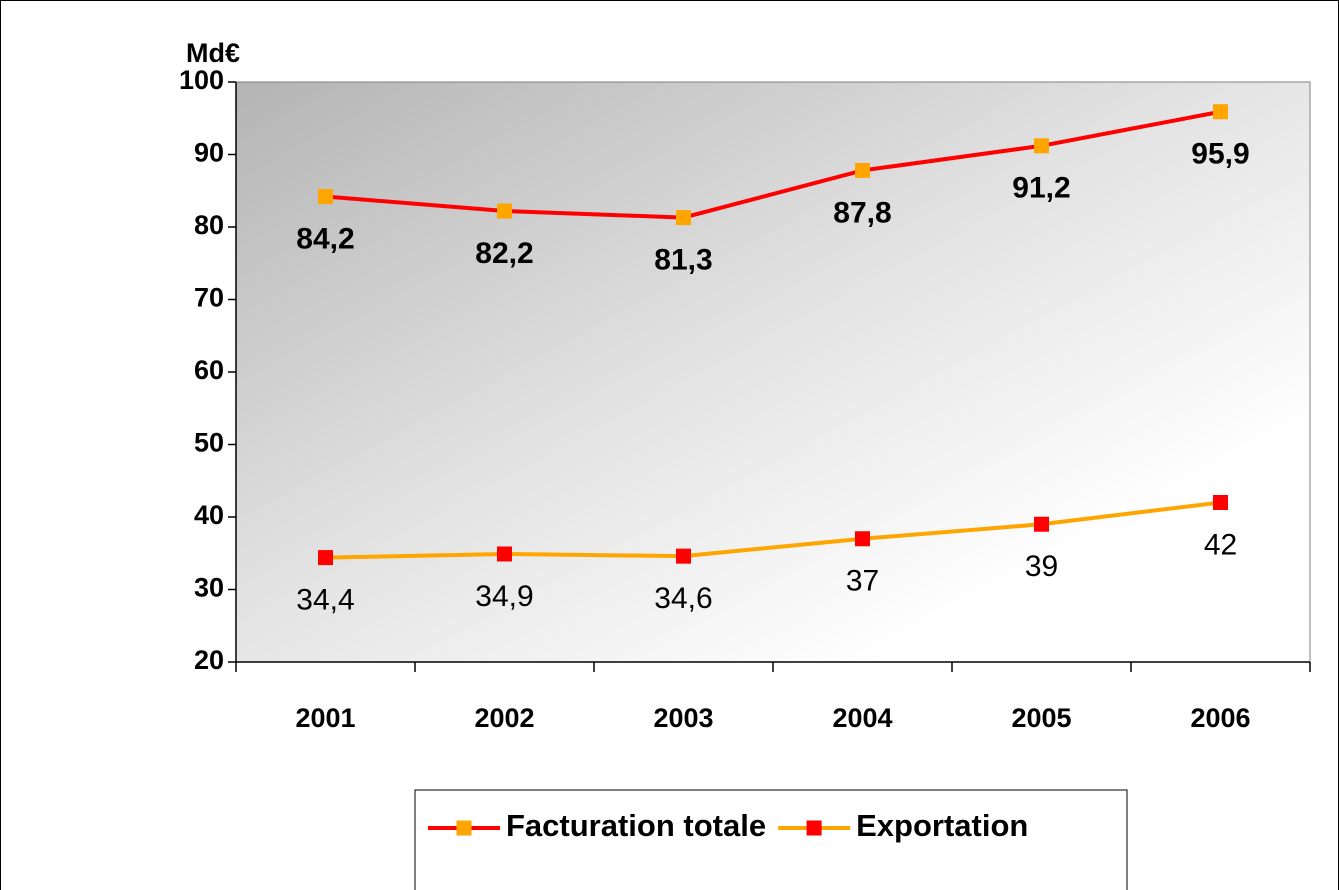 Image resolution: width=1339 pixels, height=890 pixels. I want to click on legend-label: Facturation totale, so click(636, 825).